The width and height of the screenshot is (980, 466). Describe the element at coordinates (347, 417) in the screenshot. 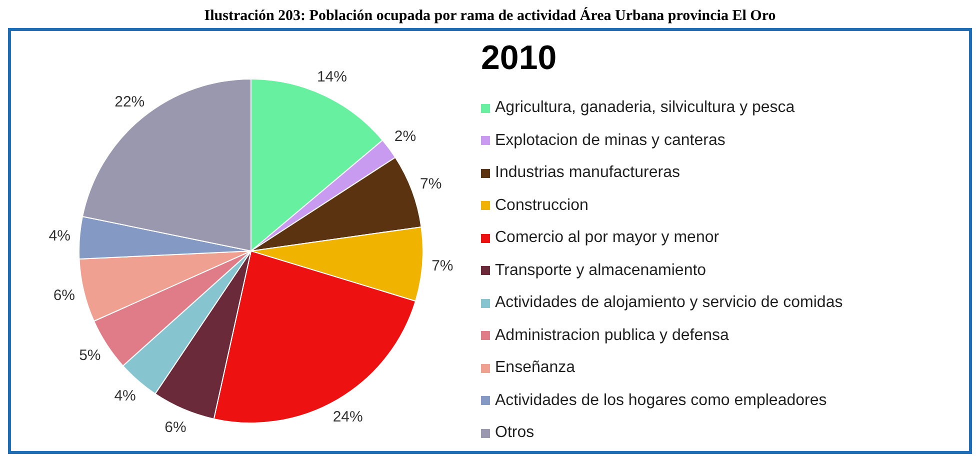

I see `data-label: 24%` at that location.